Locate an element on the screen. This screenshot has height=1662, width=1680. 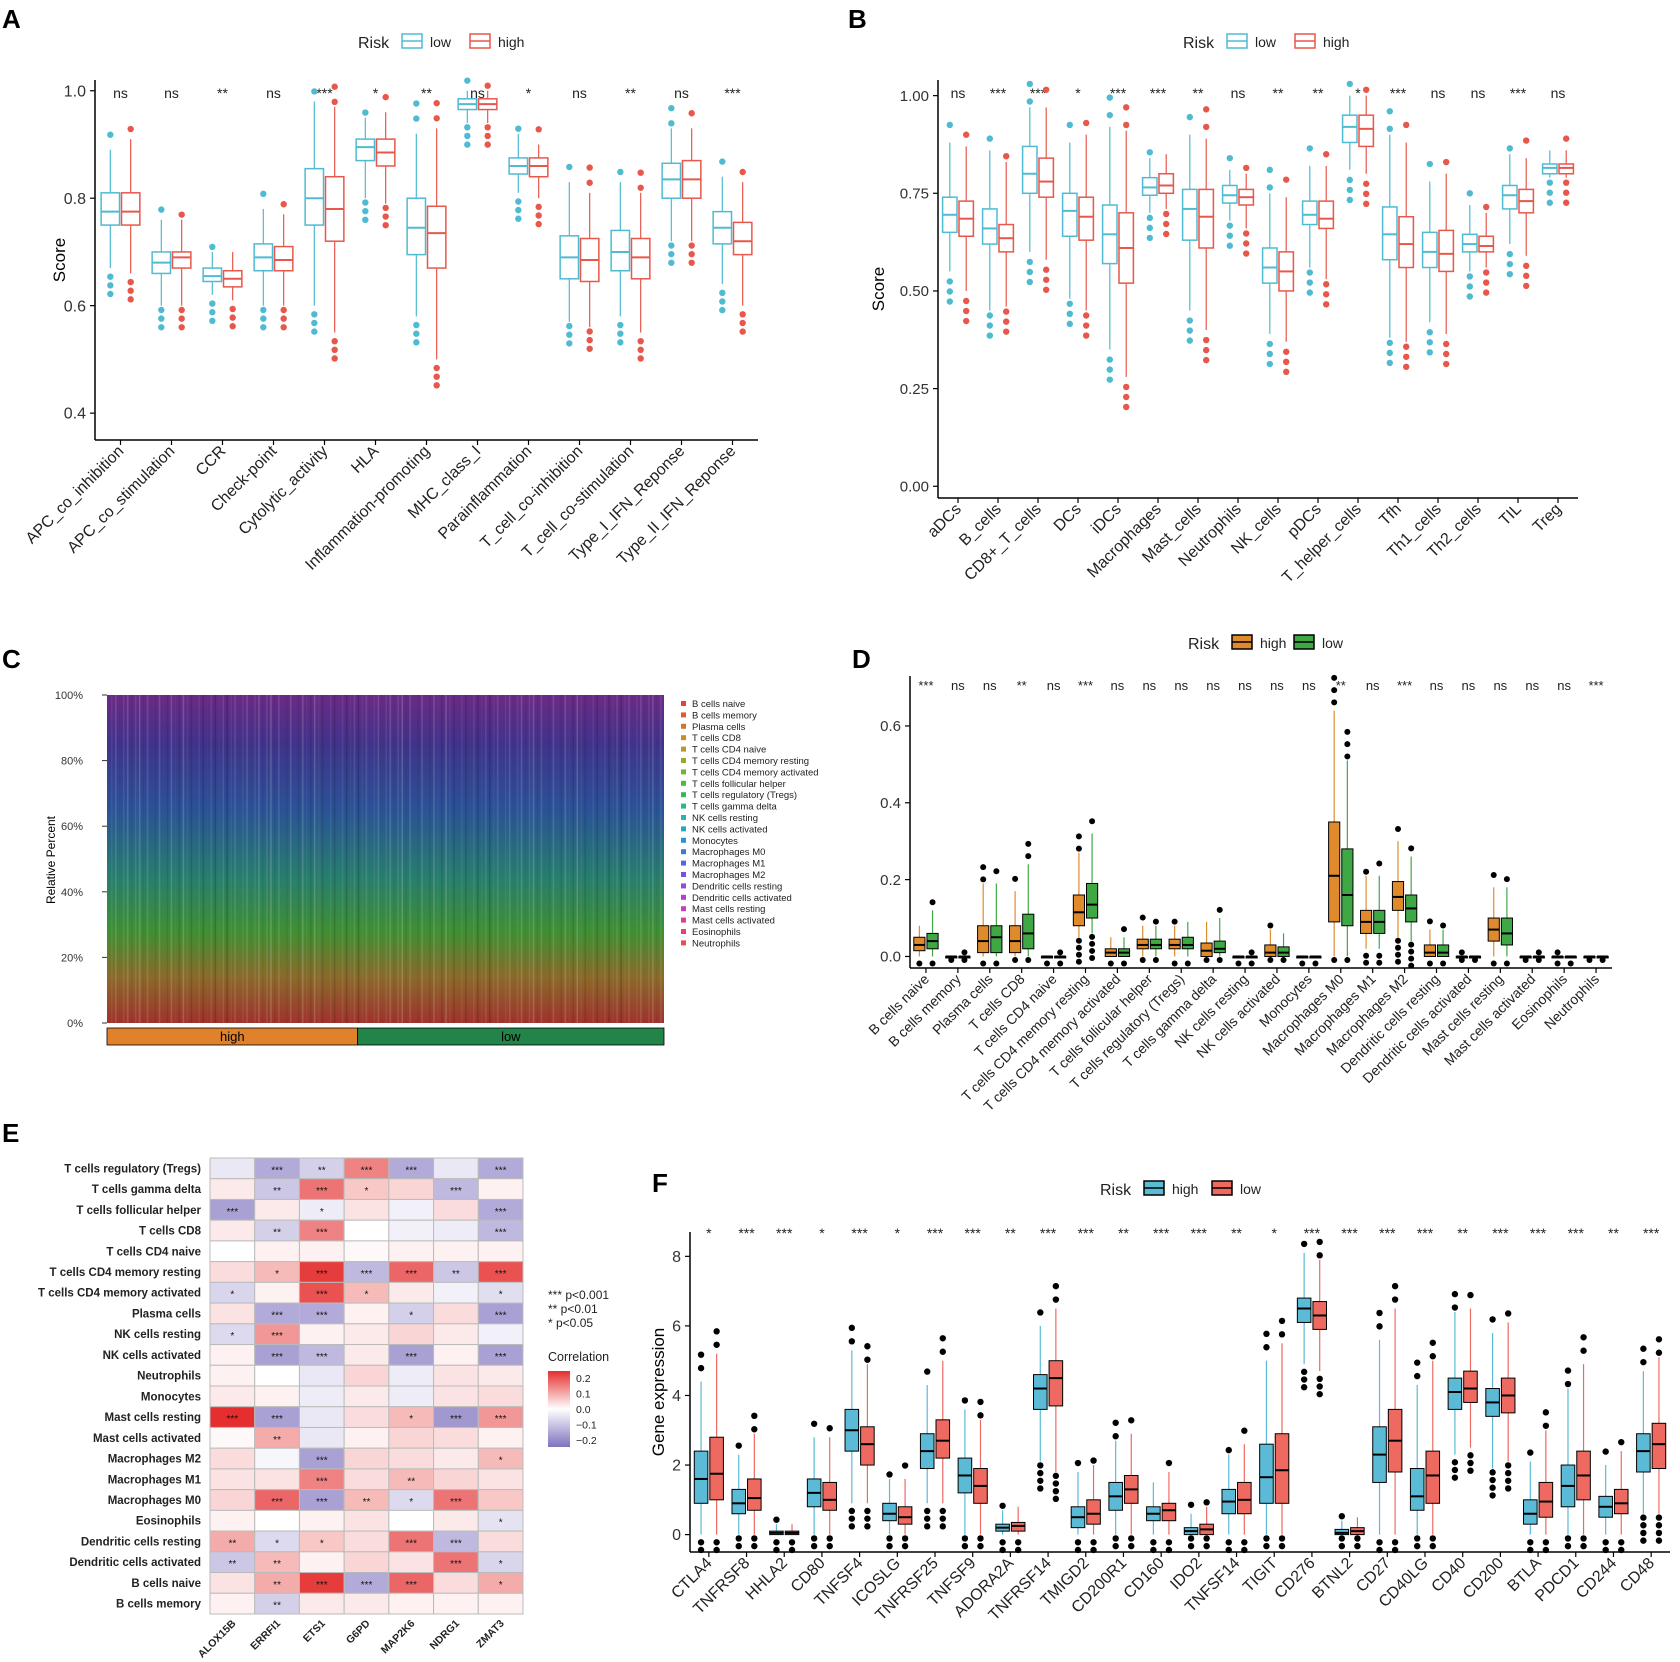
panel-label-e: E is located at coordinates (10, 1133).